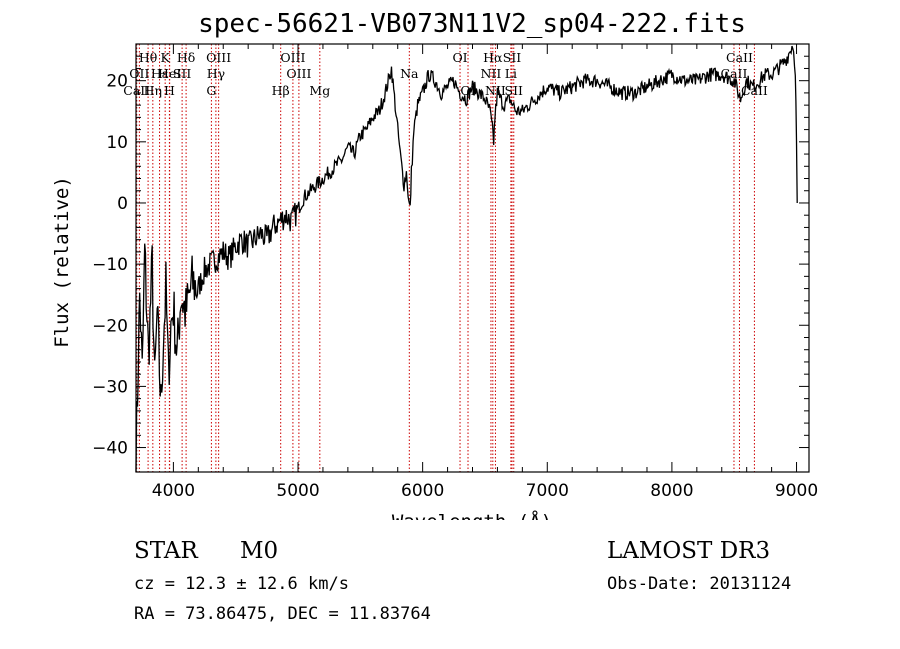 The image size is (900, 649). Describe the element at coordinates (472, 24) in the screenshot. I see `chart-title: spec-56621-VB073N11V2_sp04-222.fits` at that location.